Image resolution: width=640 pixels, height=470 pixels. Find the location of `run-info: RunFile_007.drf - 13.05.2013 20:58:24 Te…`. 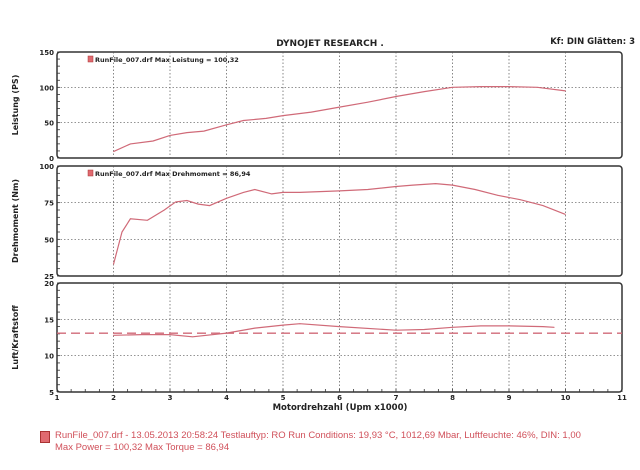

run-info: RunFile_007.drf - 13.05.2013 20:58:24 Te… is located at coordinates (318, 442).